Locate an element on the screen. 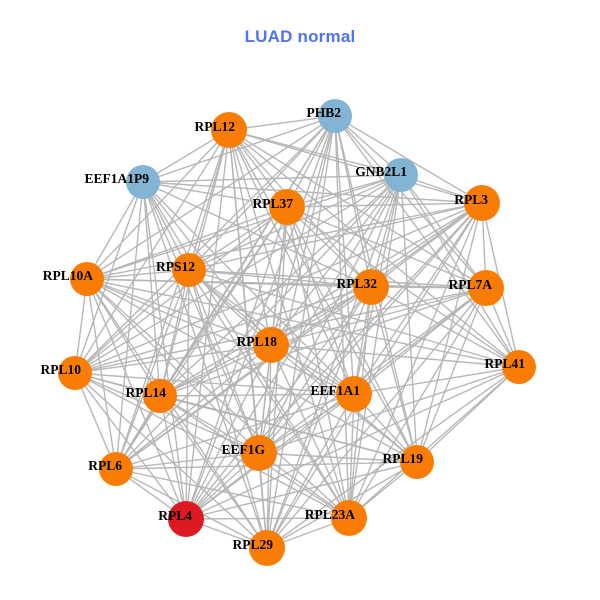 The image size is (600, 600). graph-node-rpl10a is located at coordinates (87, 279).